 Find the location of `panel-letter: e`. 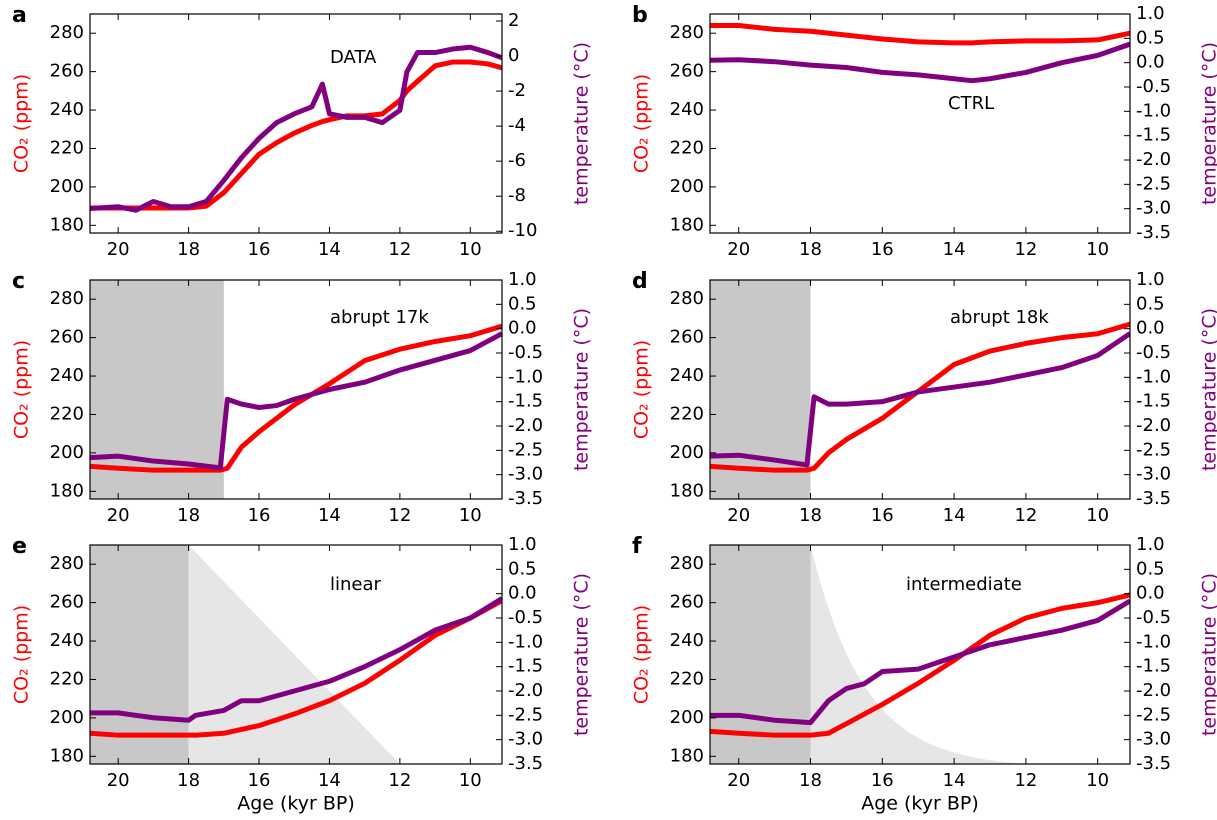

panel-letter: e is located at coordinates (19, 546).